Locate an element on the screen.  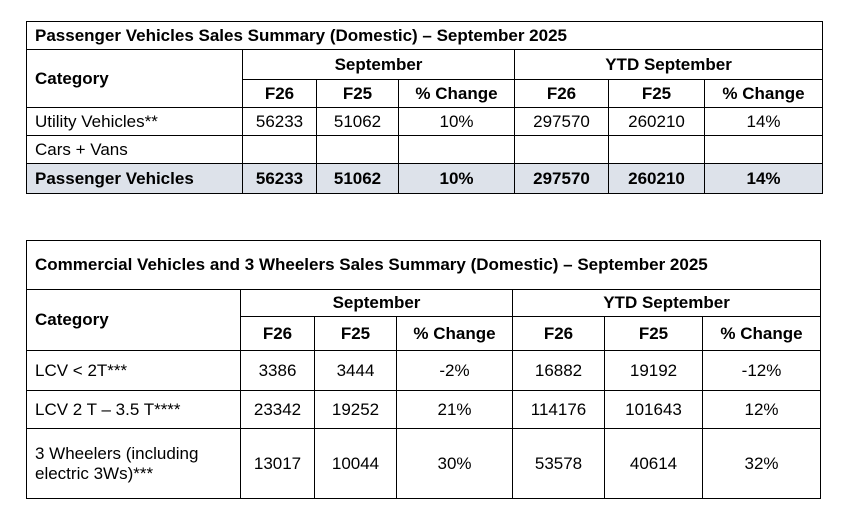
table-row: Cars + Vans is located at coordinates (425, 149).